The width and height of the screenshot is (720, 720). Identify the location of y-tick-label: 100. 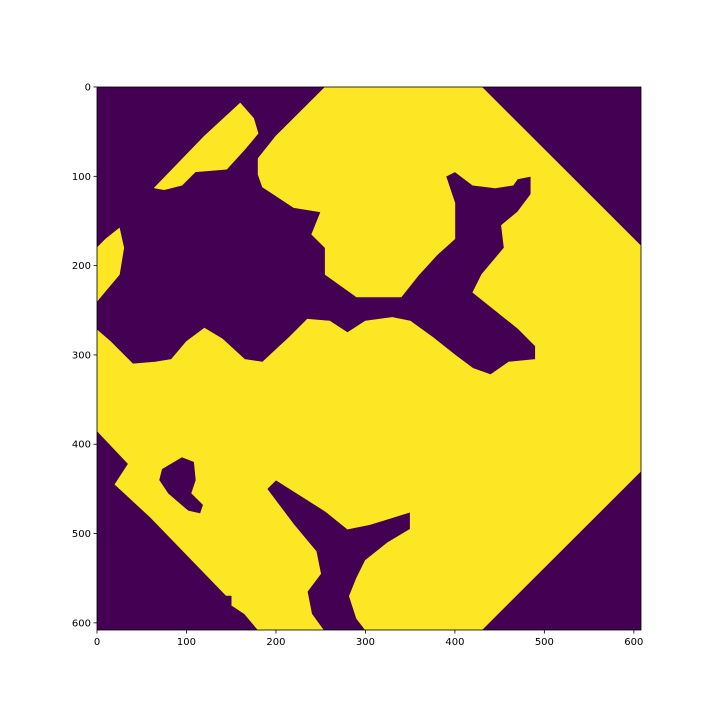
(81, 177).